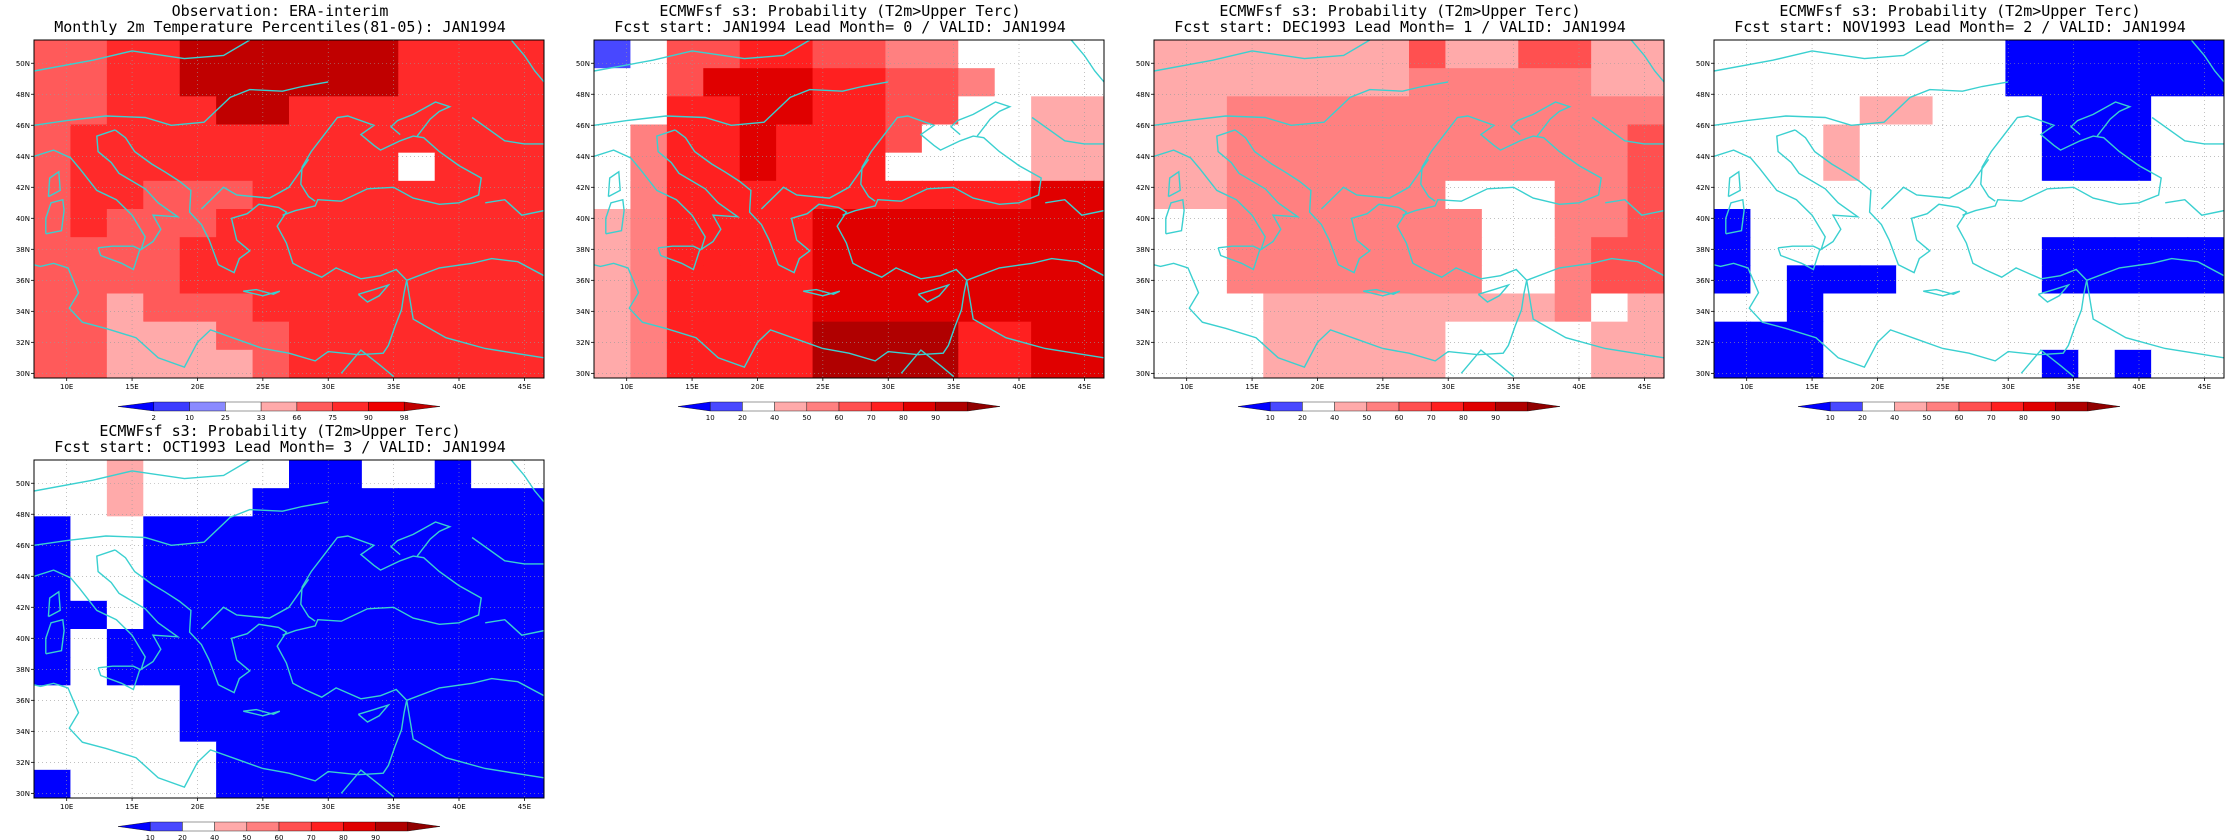  What do you see at coordinates (524, 807) in the screenshot?
I see `lon-tick-label: 45E` at bounding box center [524, 807].